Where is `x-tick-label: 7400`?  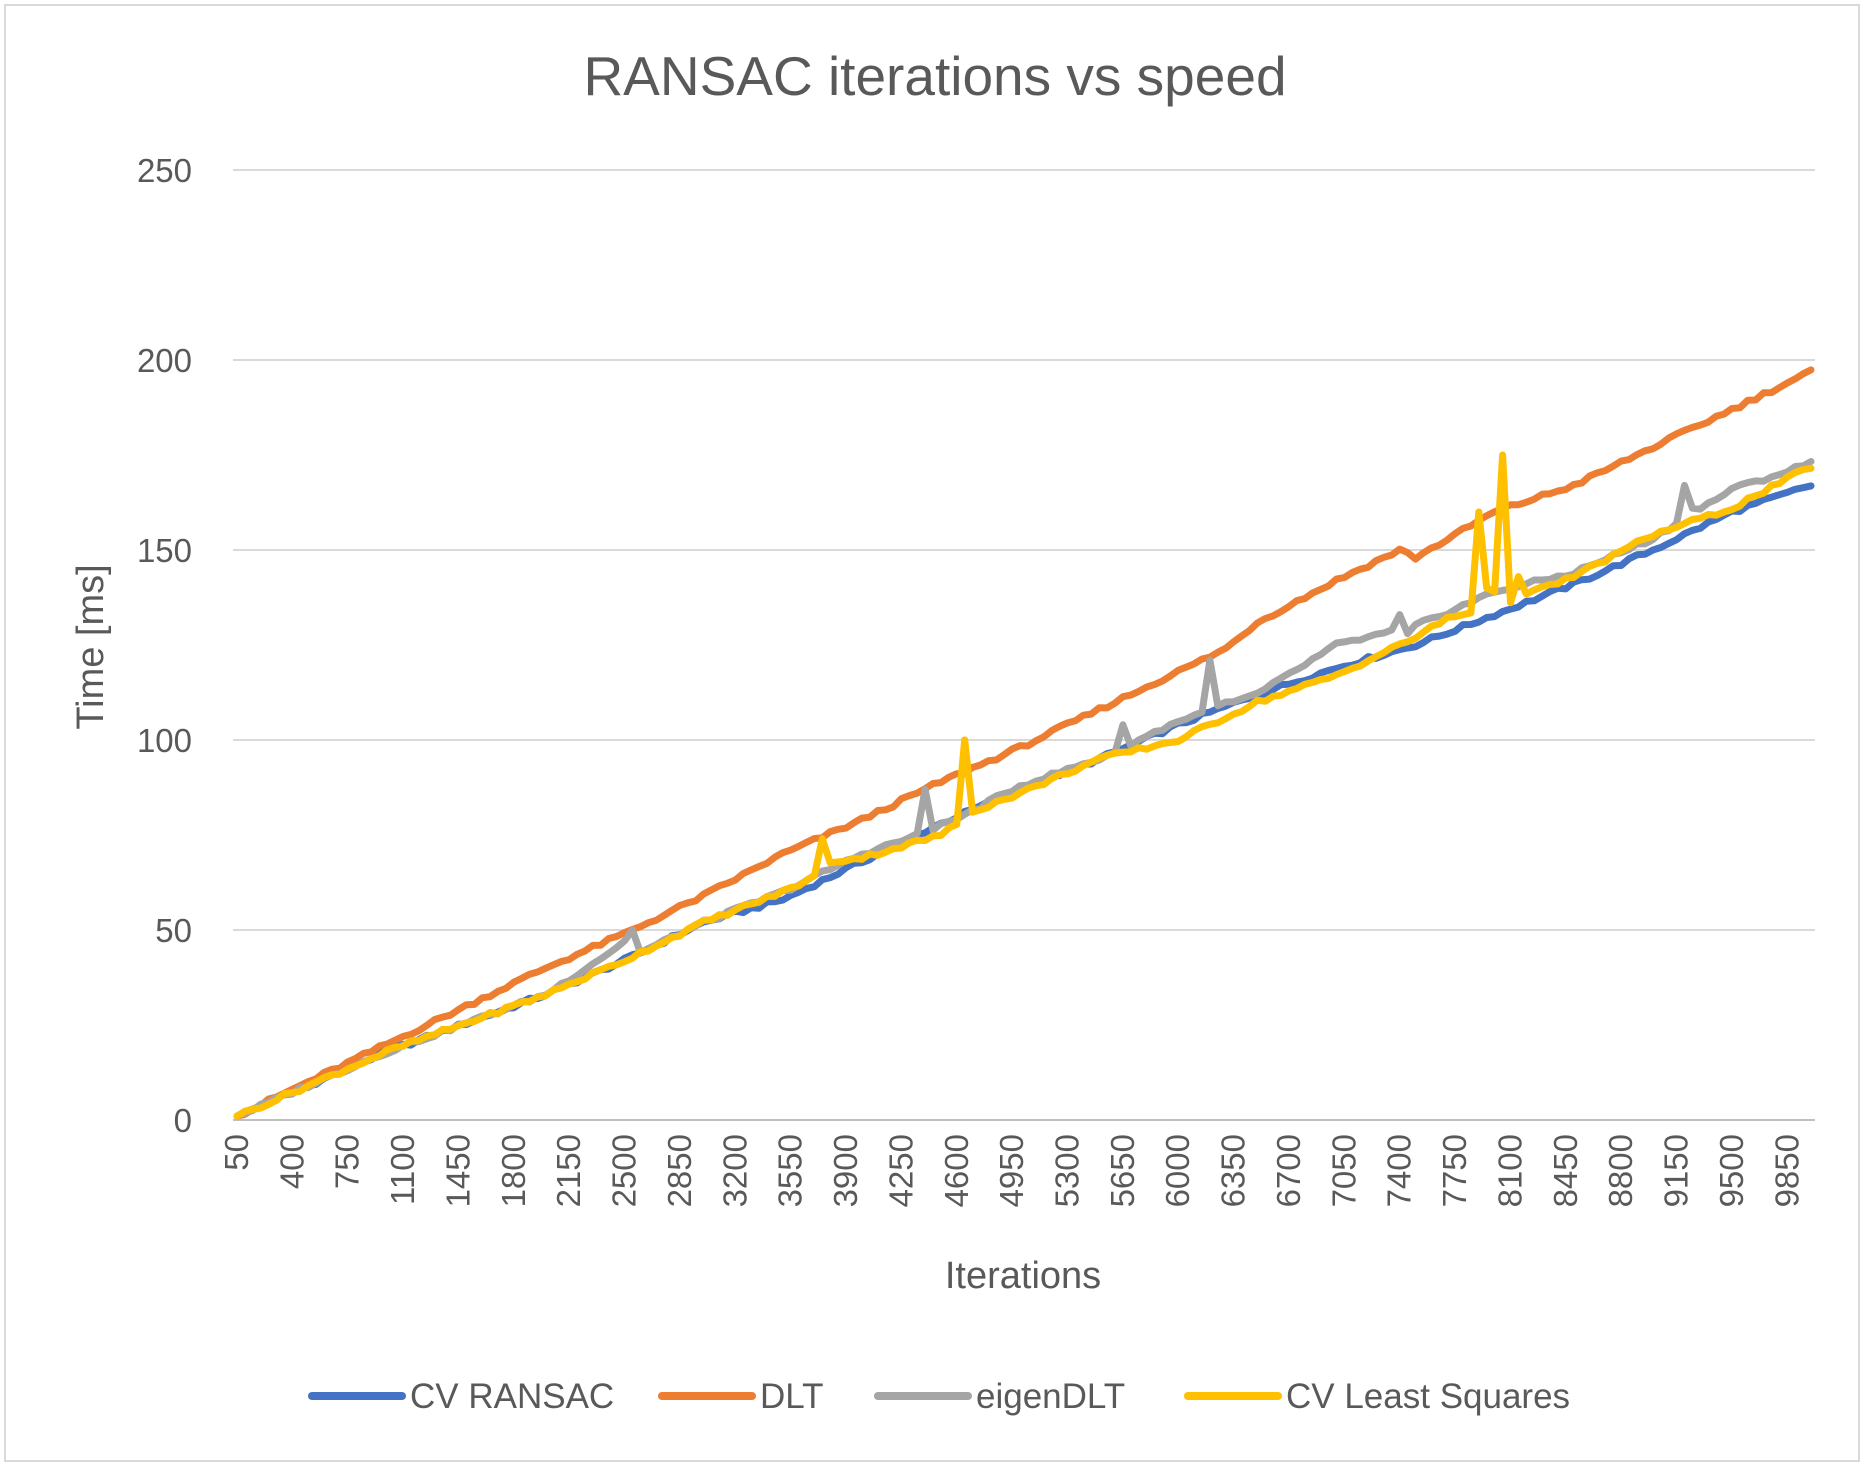 x-tick-label: 7400 is located at coordinates (1399, 1170).